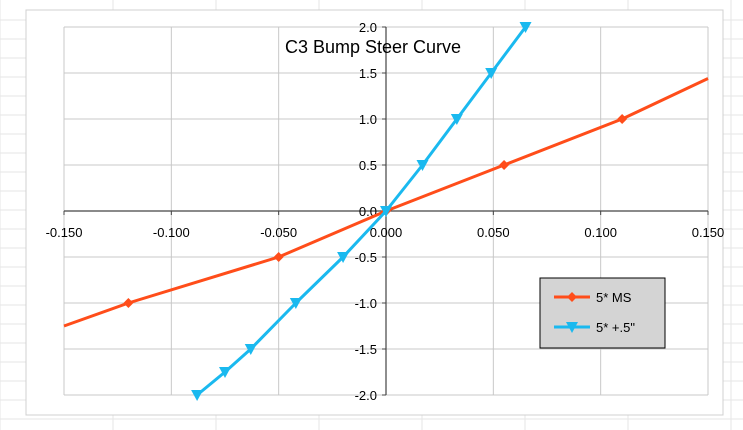  I want to click on chart-title: C3 Bump Steer Curve, so click(373, 47).